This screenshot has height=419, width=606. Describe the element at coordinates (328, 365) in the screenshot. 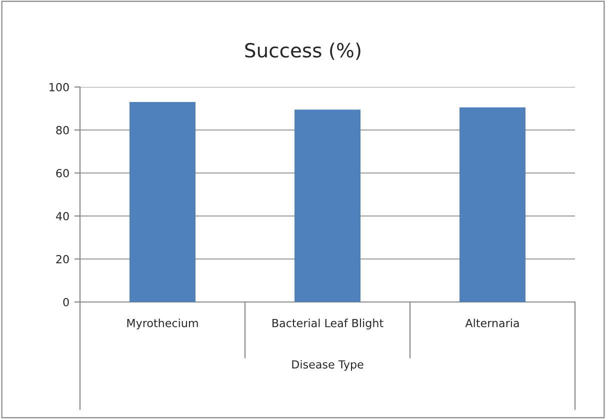

I see `x-axis-title: Disease Type` at that location.